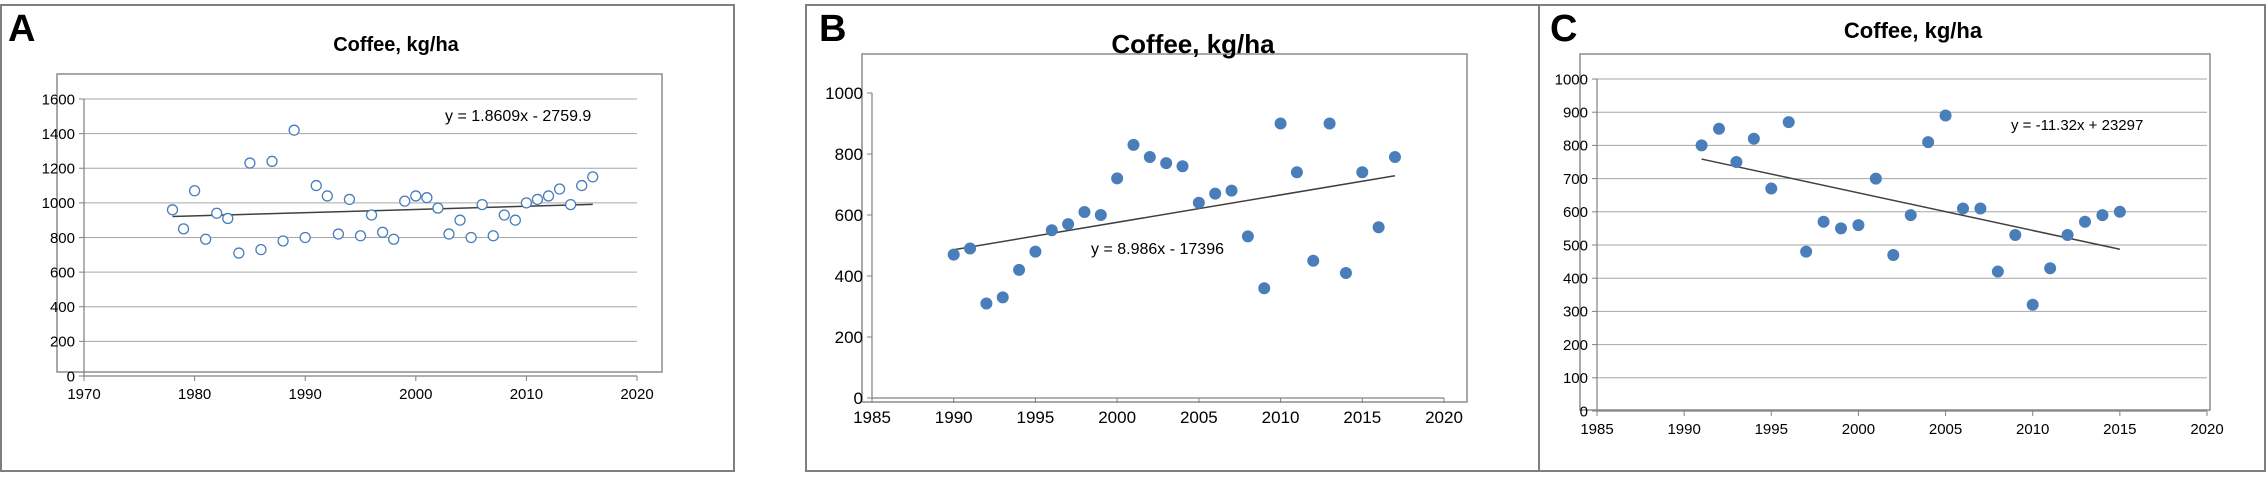 The width and height of the screenshot is (2268, 479). Describe the element at coordinates (58, 169) in the screenshot. I see `y-tick-label: 1200` at that location.